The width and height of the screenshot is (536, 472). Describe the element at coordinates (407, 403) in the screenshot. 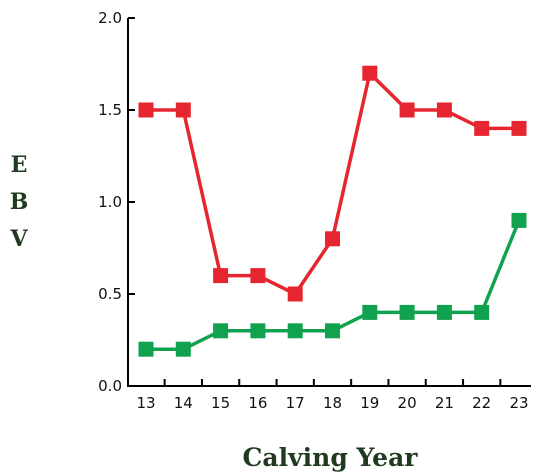

I see `x-tick-label: 20` at that location.